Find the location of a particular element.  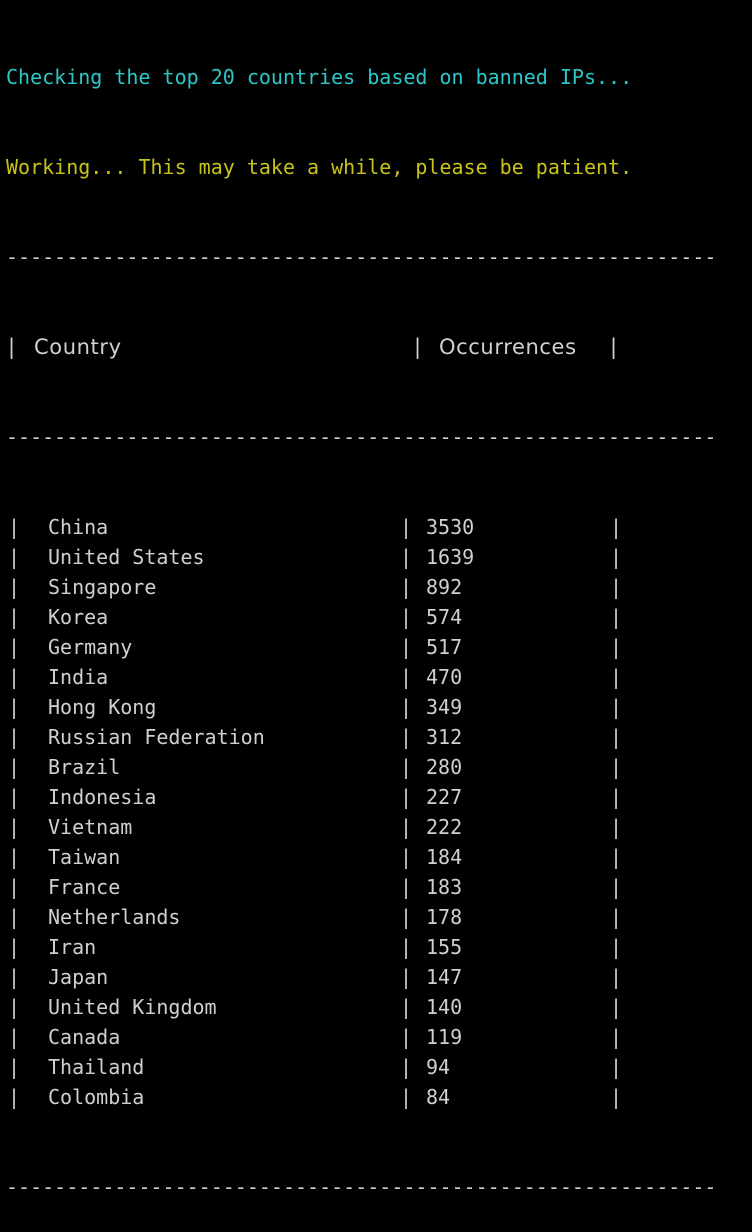

occurrences-cell: 84 is located at coordinates (438, 1097).